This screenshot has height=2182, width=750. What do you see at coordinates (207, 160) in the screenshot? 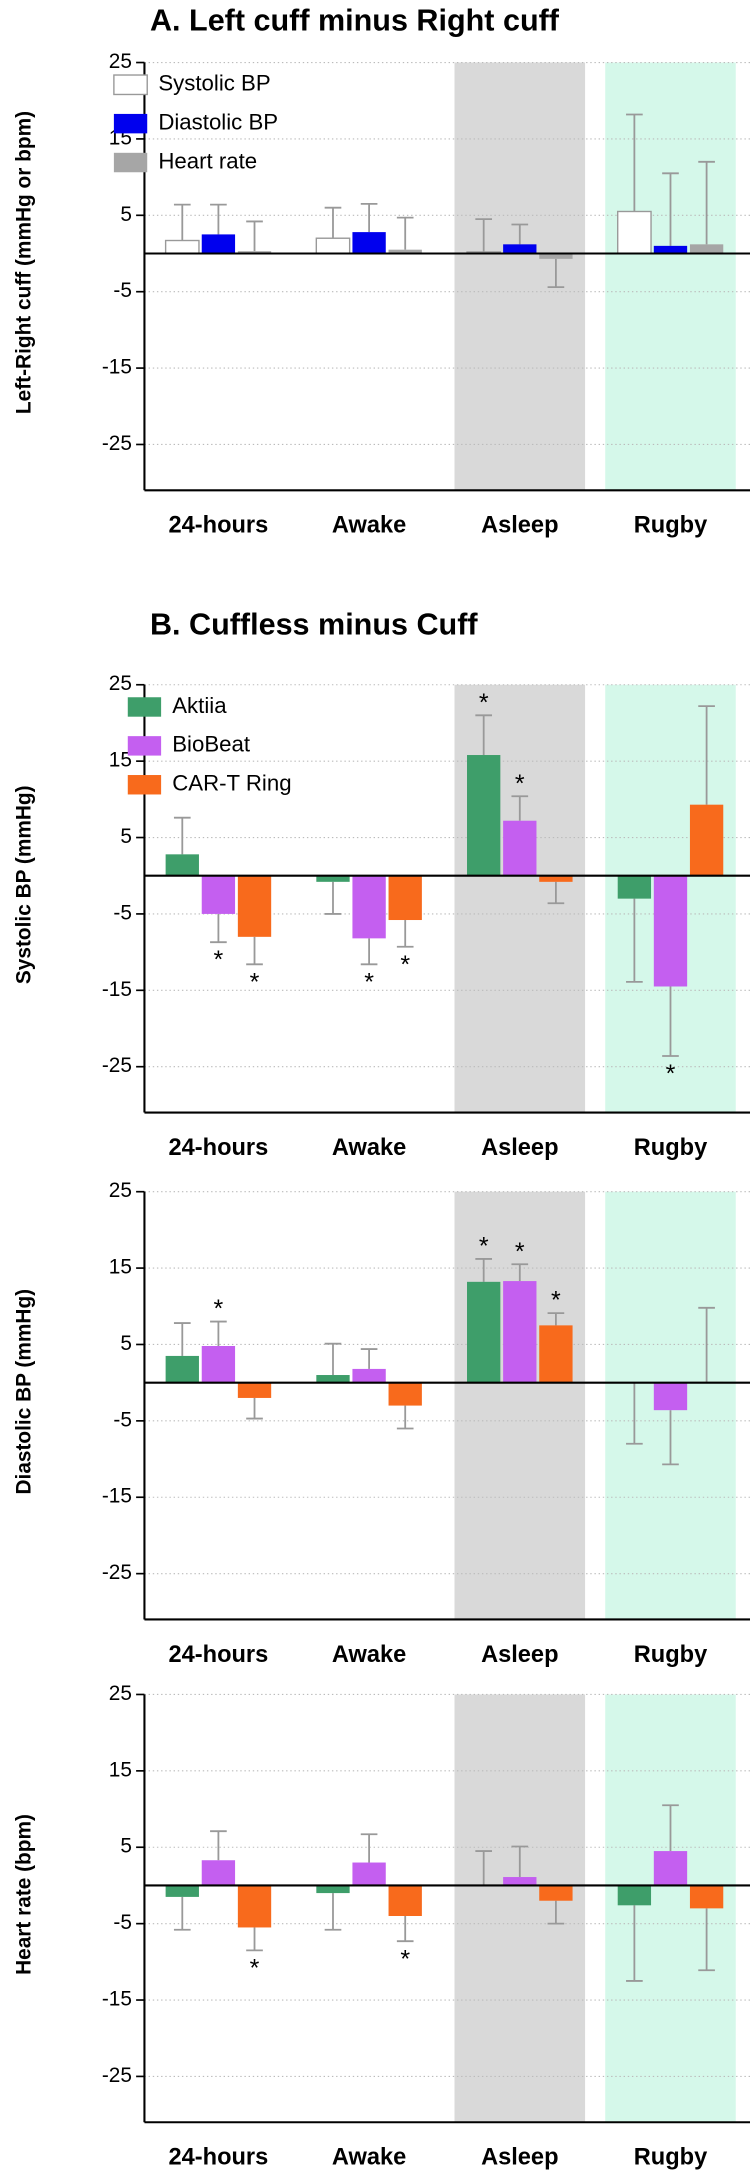
I see `legend-label: Heart rate` at bounding box center [207, 160].